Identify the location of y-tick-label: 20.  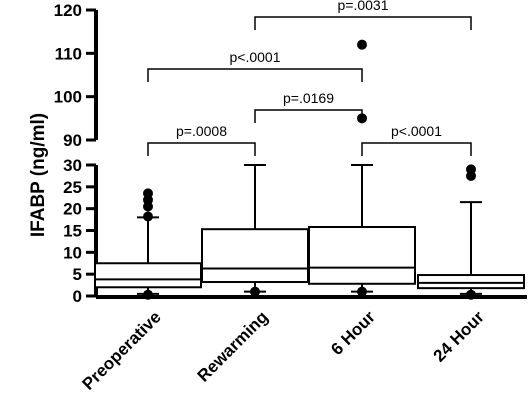
(72, 209).